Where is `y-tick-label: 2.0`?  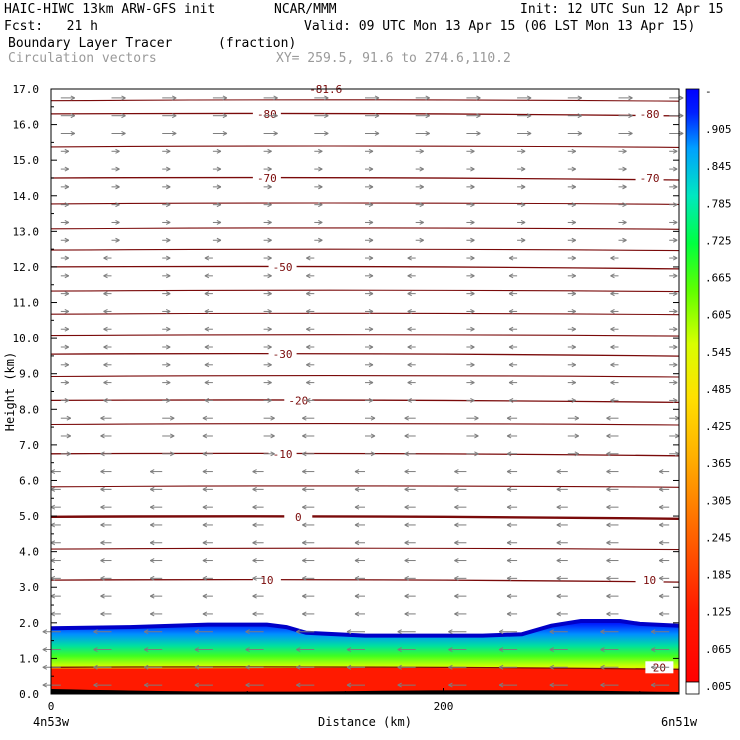
y-tick-label: 2.0 is located at coordinates (29, 623).